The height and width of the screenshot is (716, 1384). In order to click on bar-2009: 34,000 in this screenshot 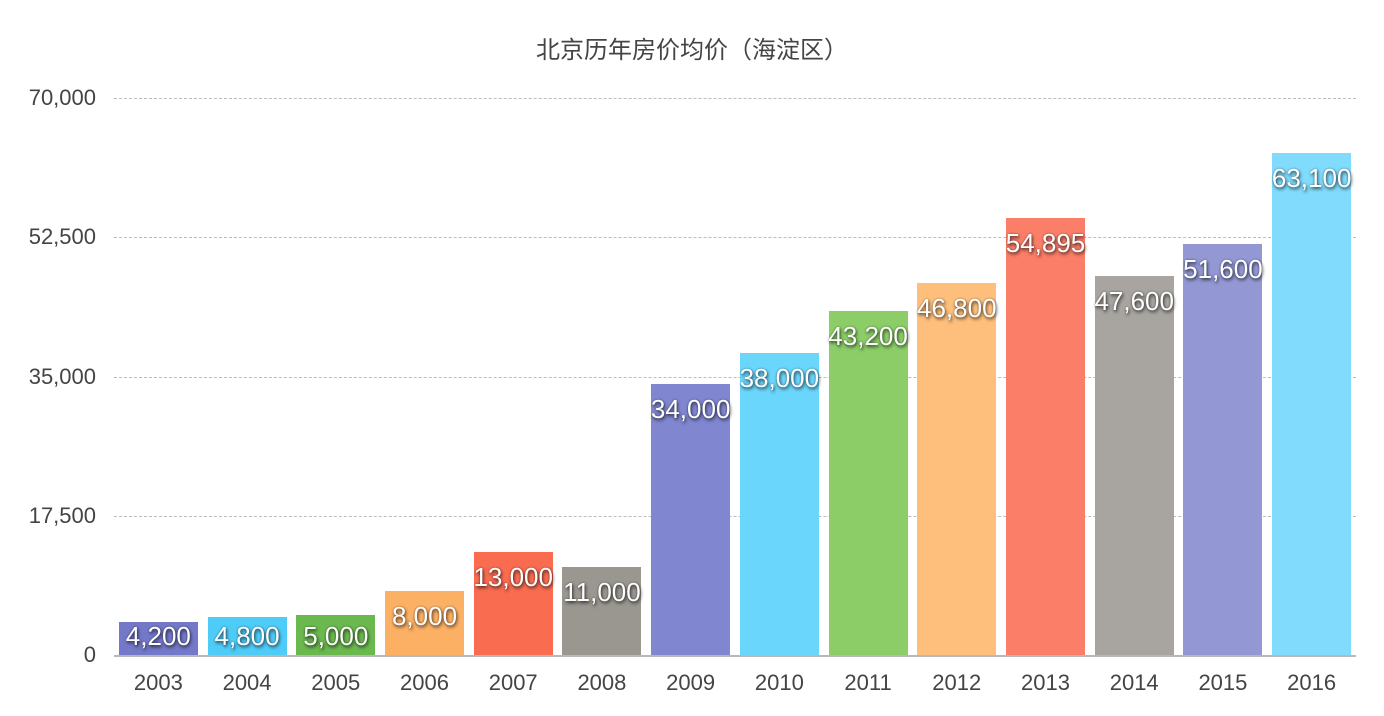, I will do `click(690, 519)`.